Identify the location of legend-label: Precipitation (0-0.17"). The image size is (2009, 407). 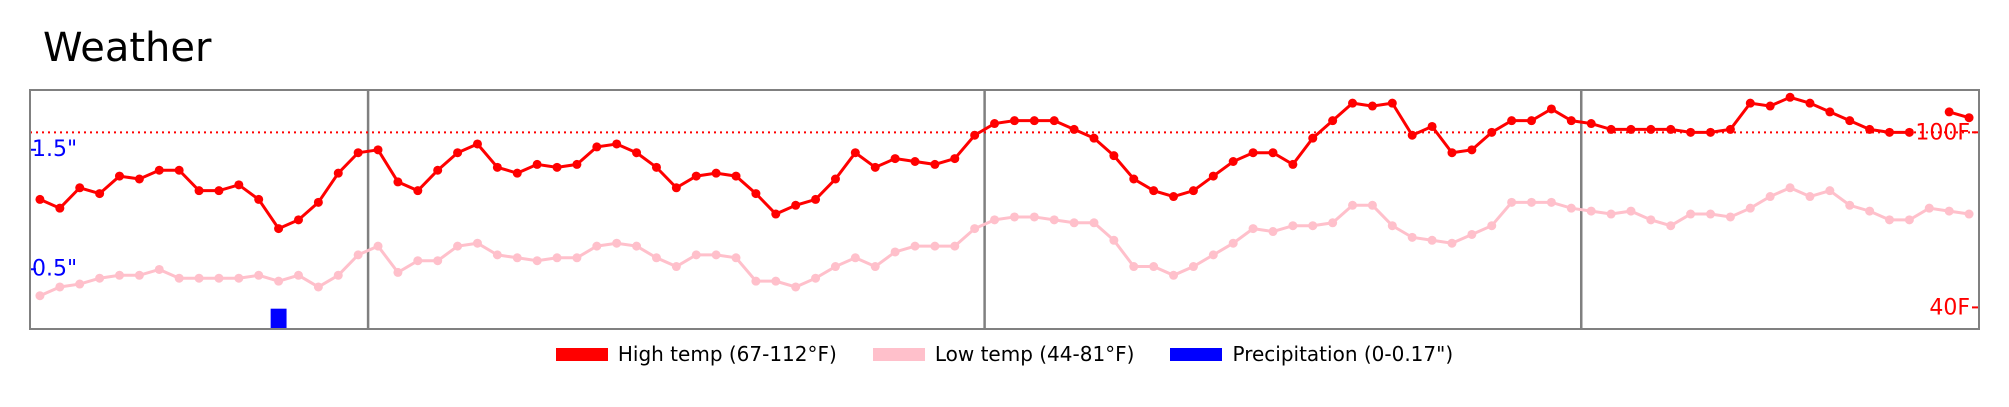
(1343, 354).